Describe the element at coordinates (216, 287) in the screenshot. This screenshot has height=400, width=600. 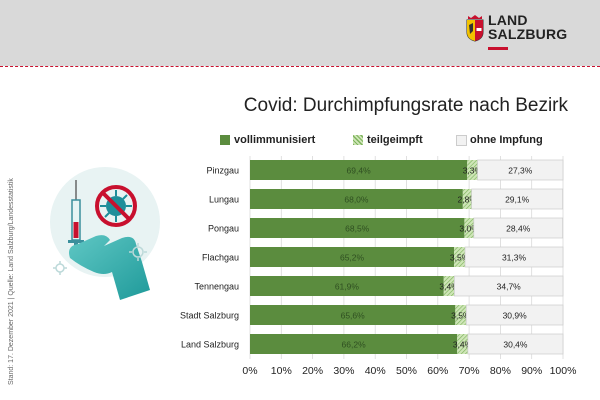
I see `category-label: Tennengau` at that location.